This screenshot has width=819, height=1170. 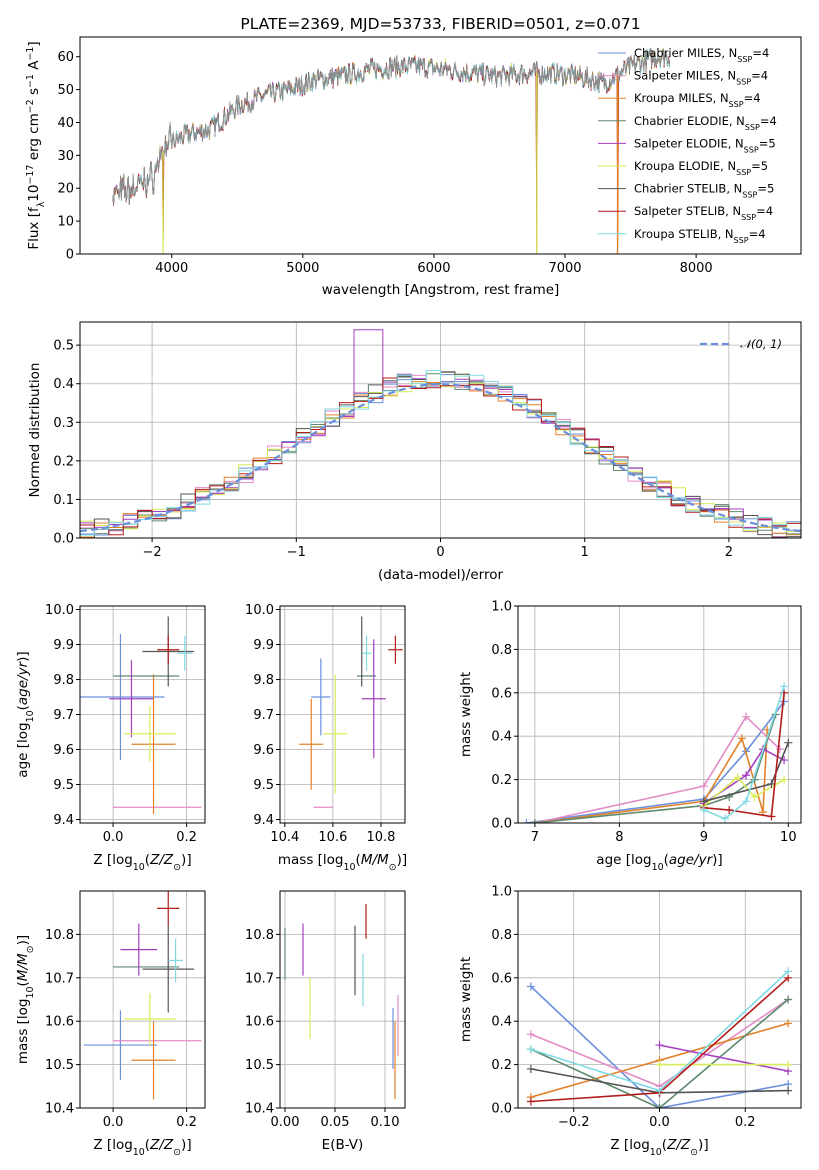 What do you see at coordinates (65, 57) in the screenshot?
I see `tick-label-y: 60` at bounding box center [65, 57].